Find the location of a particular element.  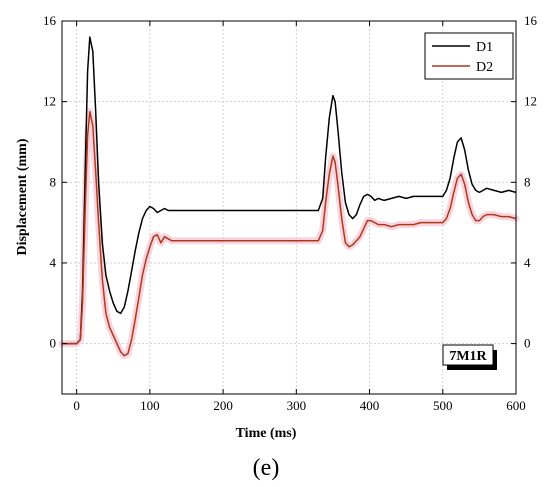

y-tick-label-left: 4 is located at coordinates (53, 262).